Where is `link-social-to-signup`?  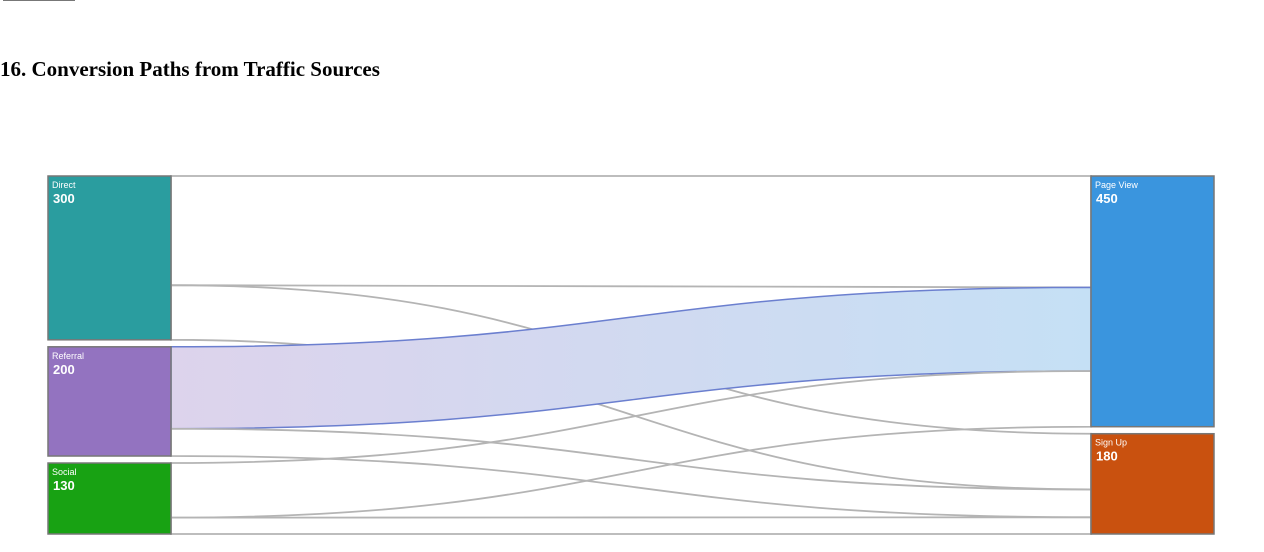 link-social-to-signup is located at coordinates (631, 525).